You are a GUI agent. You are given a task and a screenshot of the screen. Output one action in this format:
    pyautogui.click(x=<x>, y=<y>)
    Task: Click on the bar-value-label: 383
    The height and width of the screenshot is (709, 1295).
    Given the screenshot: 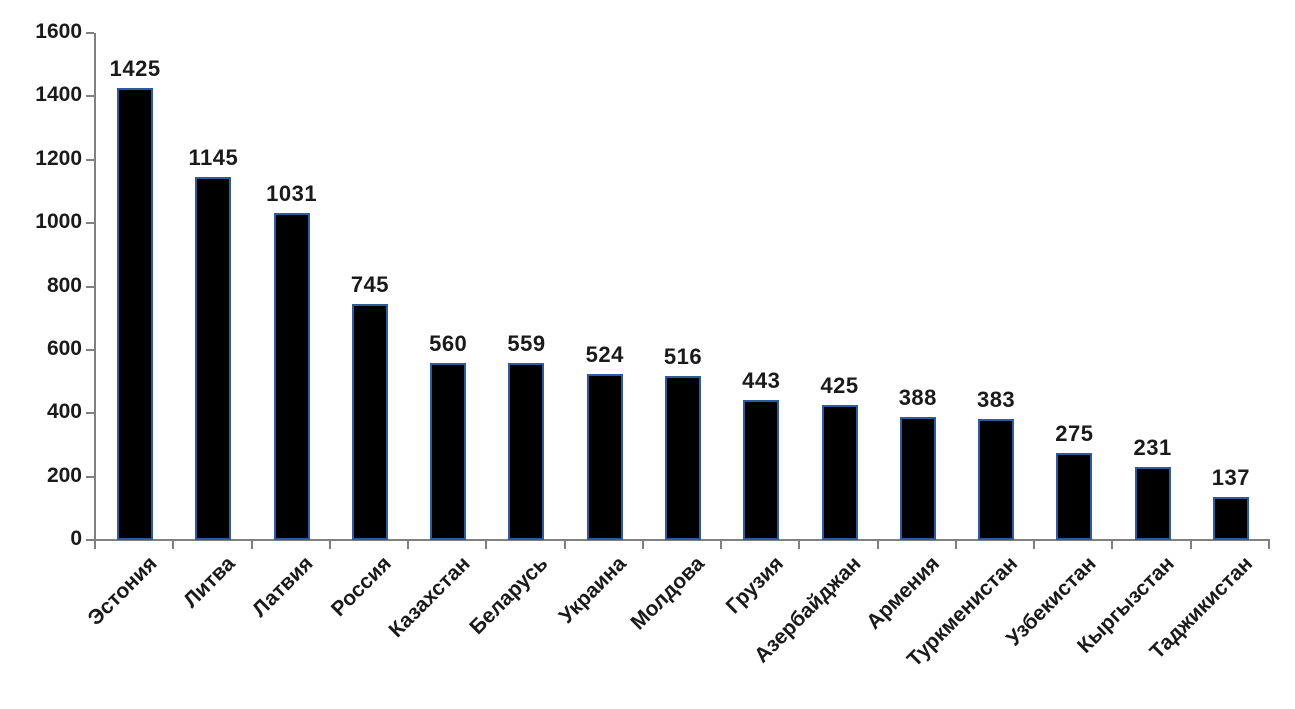 What is the action you would take?
    pyautogui.click(x=996, y=399)
    